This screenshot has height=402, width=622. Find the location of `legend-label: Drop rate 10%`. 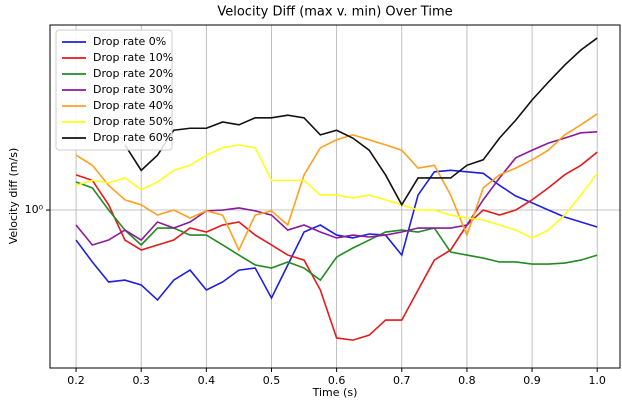

legend-label: Drop rate 10% is located at coordinates (133, 57).